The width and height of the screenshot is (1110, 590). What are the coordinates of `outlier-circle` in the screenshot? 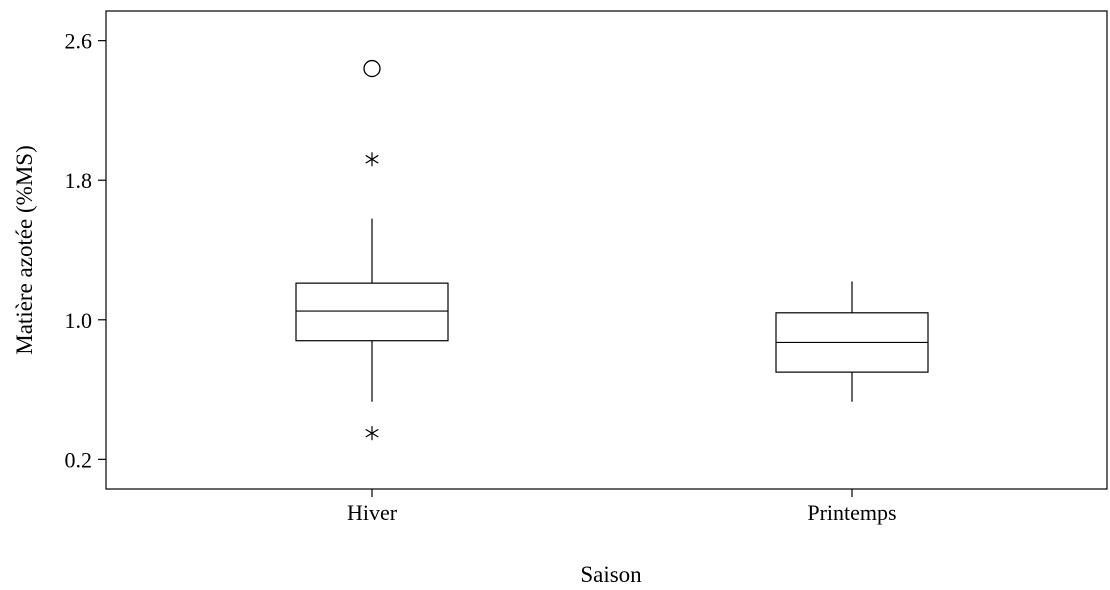 It's located at (372, 68).